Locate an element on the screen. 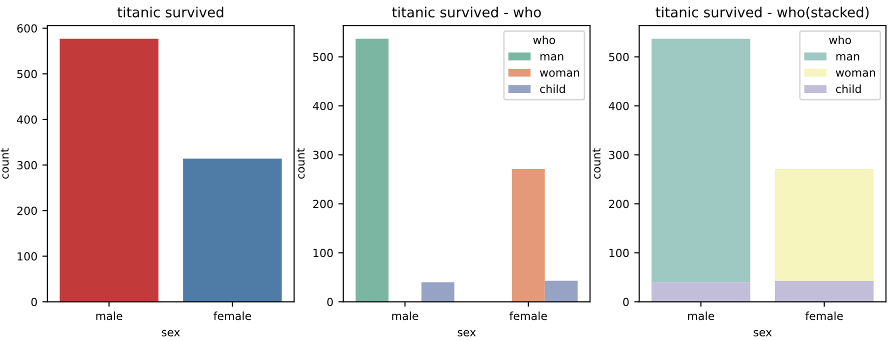  y-tick-label: 600 is located at coordinates (27, 28).